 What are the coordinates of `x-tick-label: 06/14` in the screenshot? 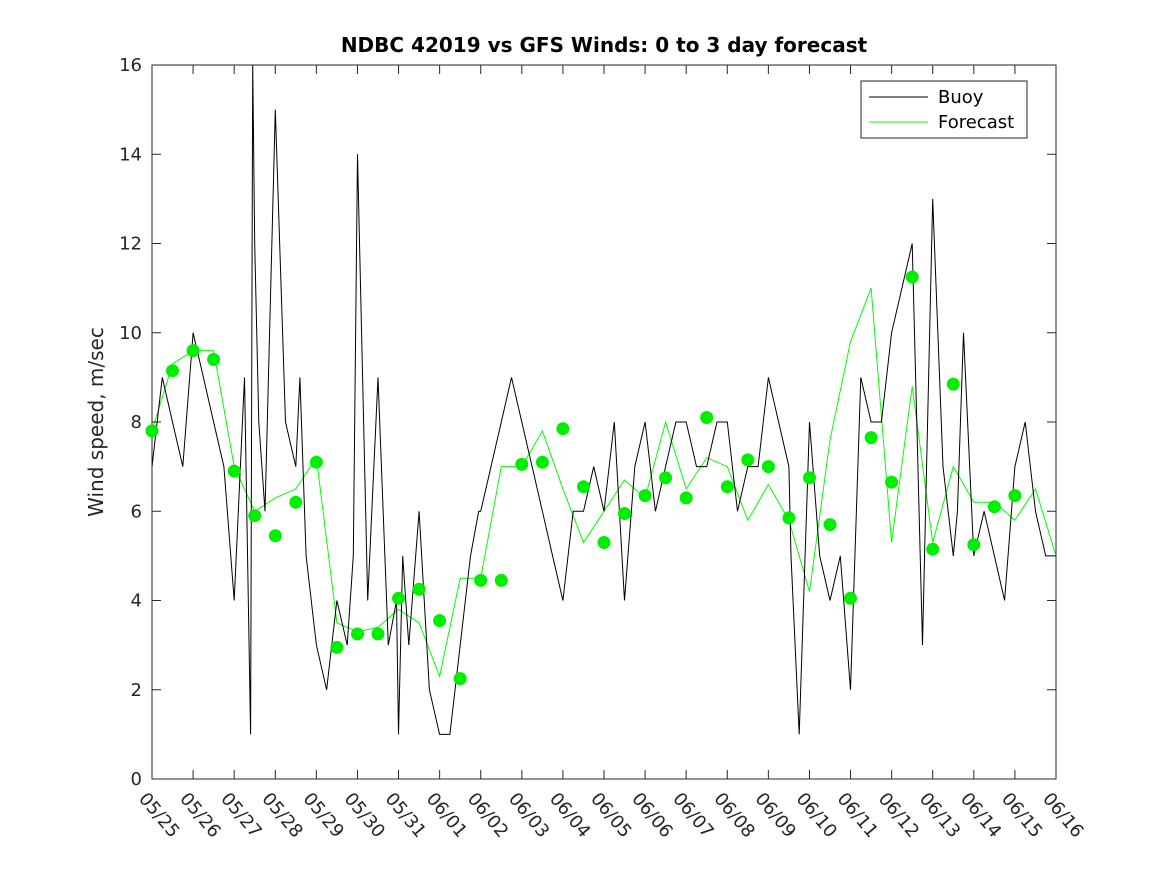 It's located at (980, 815).